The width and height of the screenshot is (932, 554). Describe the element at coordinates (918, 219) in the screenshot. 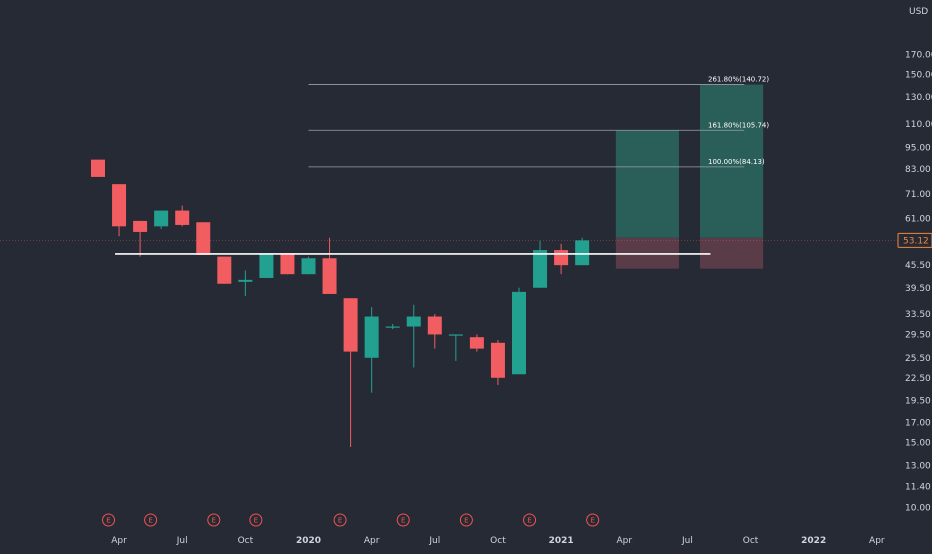

I see `price-tick-label: 61.00` at that location.